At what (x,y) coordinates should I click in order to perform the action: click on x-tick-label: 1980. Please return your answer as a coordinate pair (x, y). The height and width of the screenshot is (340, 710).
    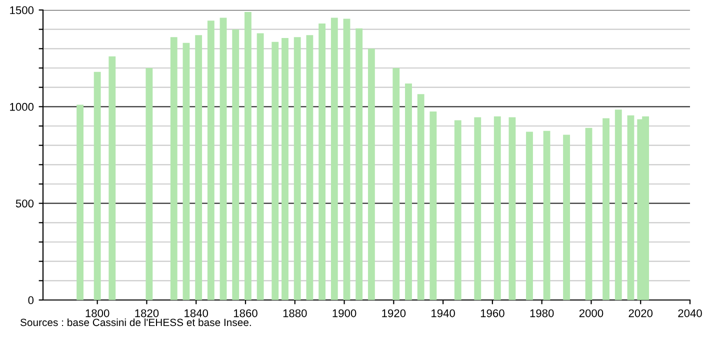
    Looking at the image, I should click on (542, 313).